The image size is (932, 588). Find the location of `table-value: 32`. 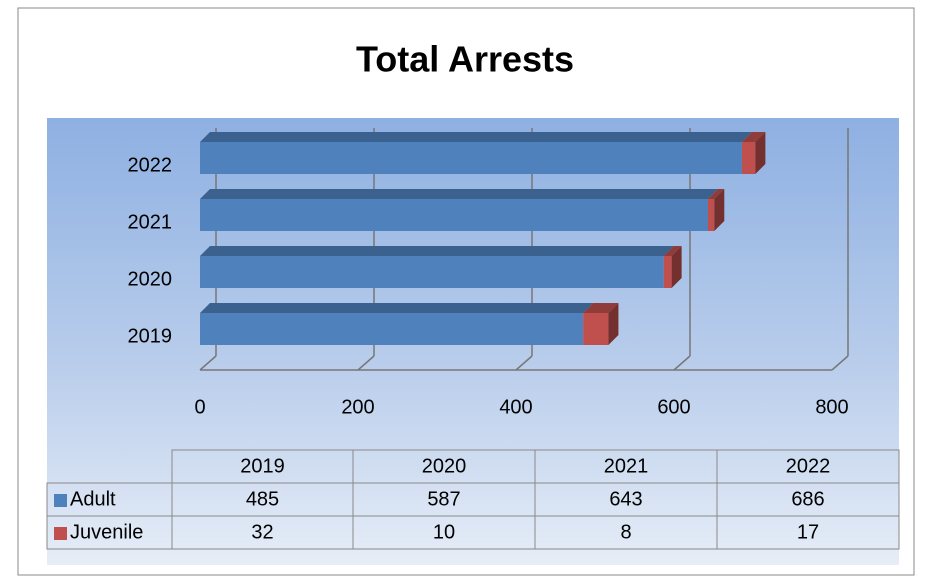

table-value: 32 is located at coordinates (262, 532).